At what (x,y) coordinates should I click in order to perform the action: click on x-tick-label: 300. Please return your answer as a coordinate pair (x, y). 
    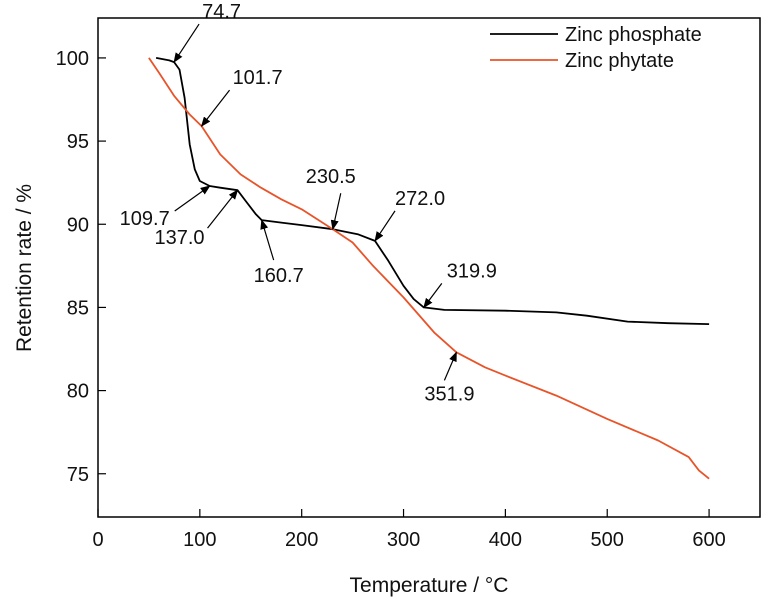
    Looking at the image, I should click on (403, 540).